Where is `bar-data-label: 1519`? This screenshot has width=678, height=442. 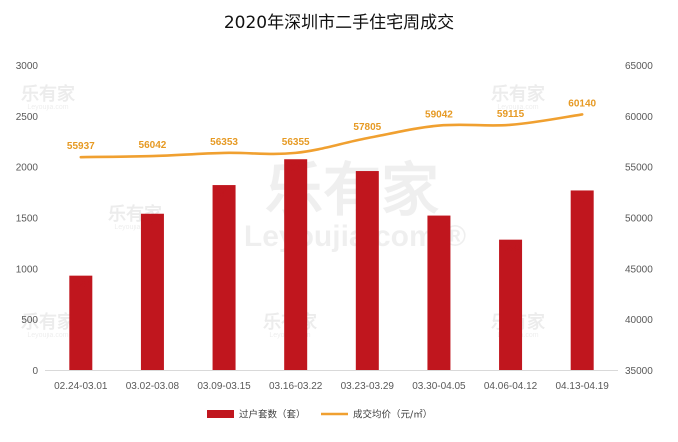
bar-data-label: 1519 is located at coordinates (439, 225).